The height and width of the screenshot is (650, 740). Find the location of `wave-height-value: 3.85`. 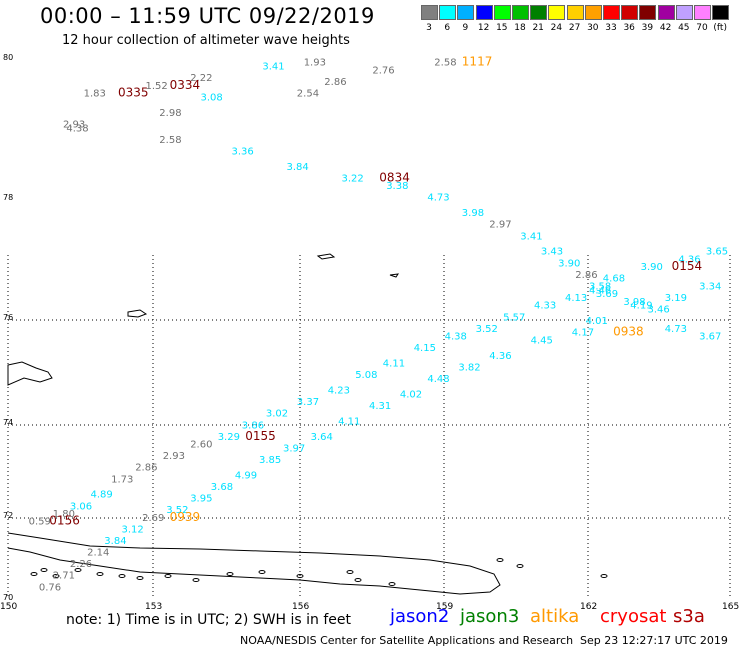

wave-height-value: 3.85 is located at coordinates (270, 460).